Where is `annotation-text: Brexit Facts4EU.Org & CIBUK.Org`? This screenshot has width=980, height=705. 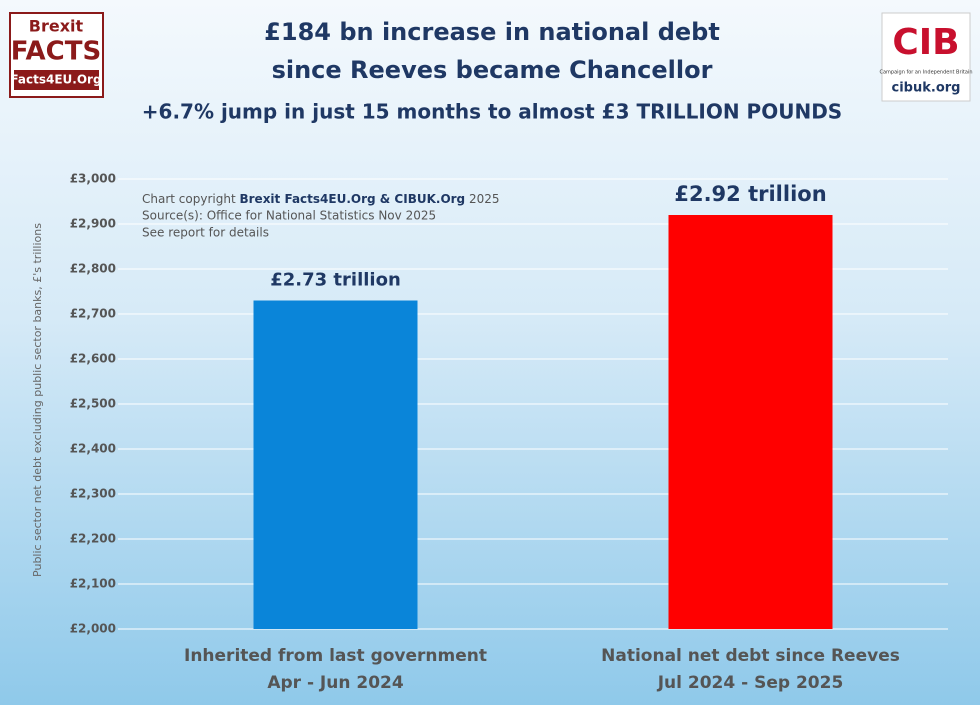 annotation-text: Brexit Facts4EU.Org & CIBUK.Org is located at coordinates (352, 199).